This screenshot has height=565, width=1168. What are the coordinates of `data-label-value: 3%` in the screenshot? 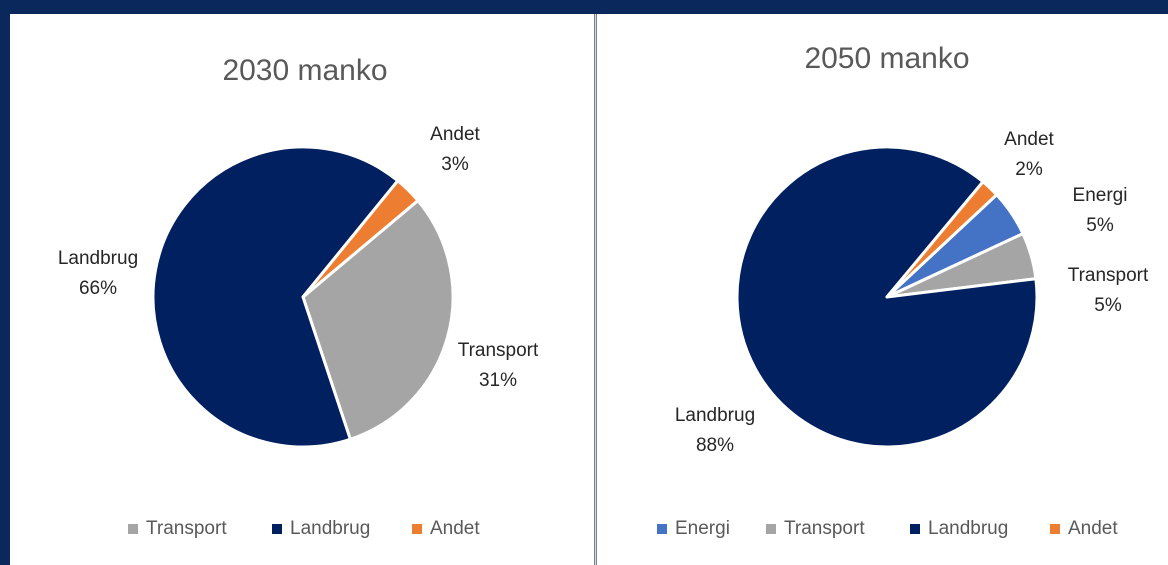 It's located at (455, 164).